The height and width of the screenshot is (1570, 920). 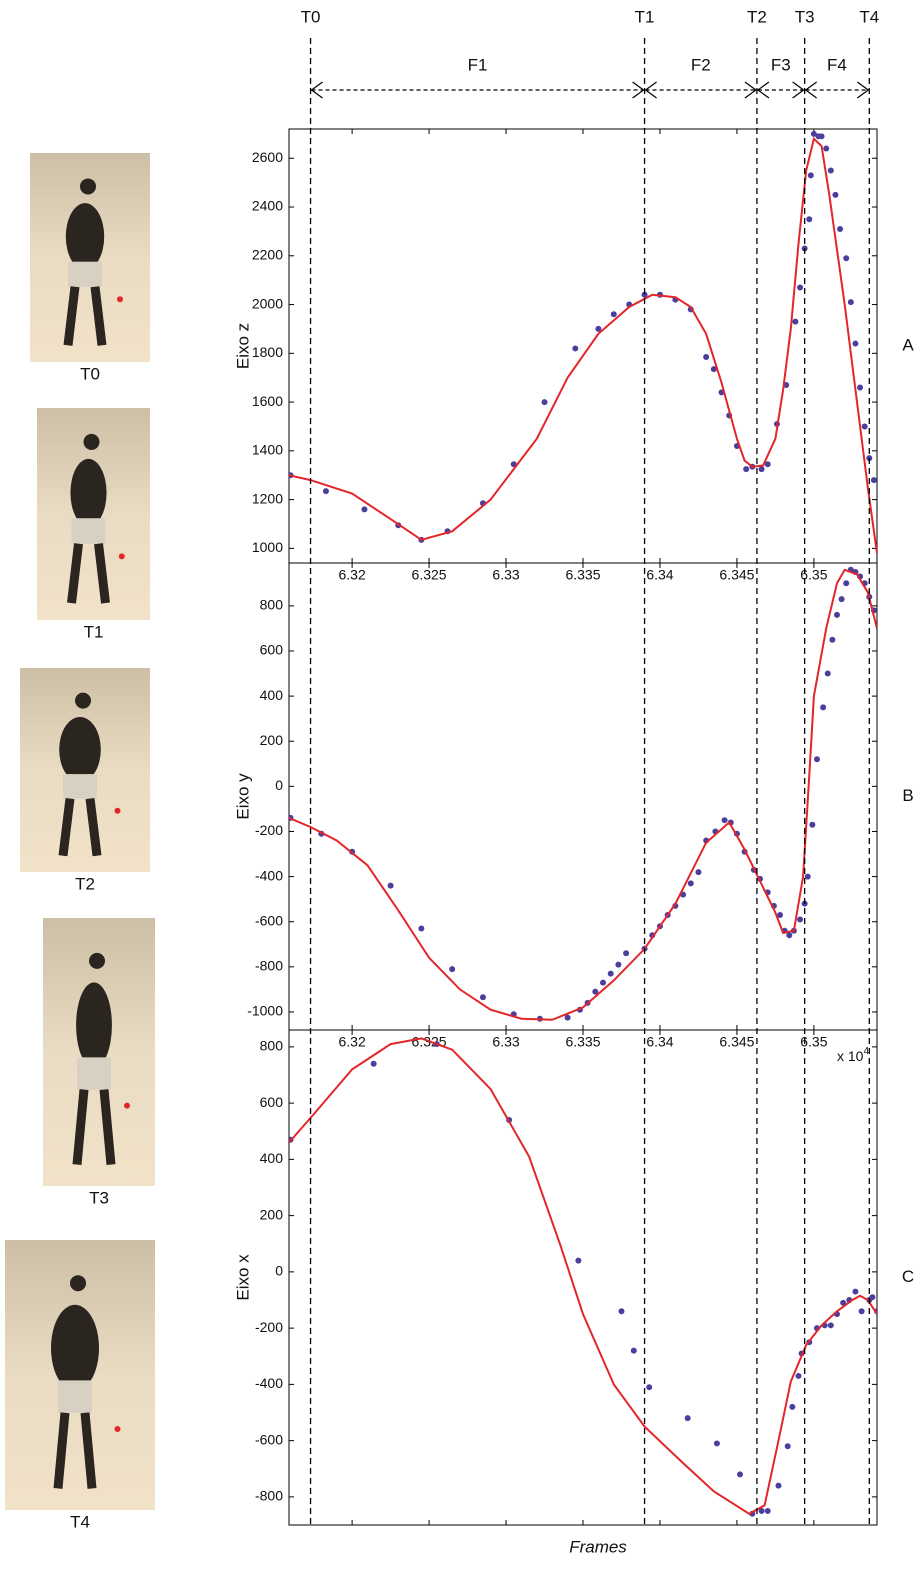 I want to click on arrow-head, so click(x=837, y=90).